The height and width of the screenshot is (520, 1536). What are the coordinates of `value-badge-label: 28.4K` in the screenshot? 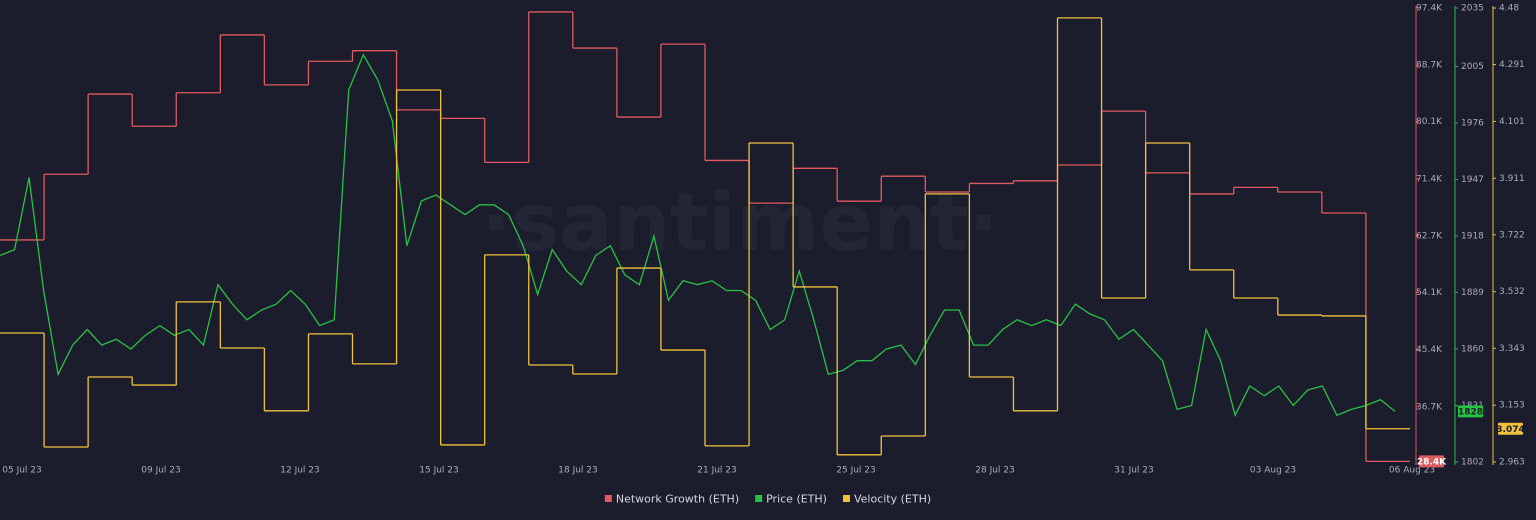 It's located at (1432, 462).